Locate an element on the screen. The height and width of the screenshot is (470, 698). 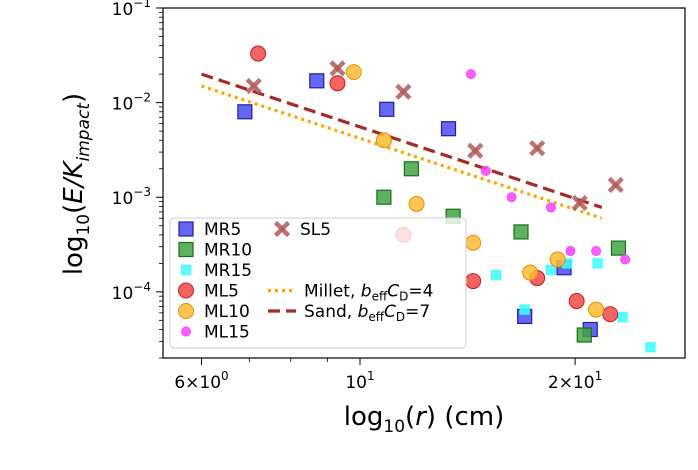
legend-label-mr15: MR15 is located at coordinates (228, 271).